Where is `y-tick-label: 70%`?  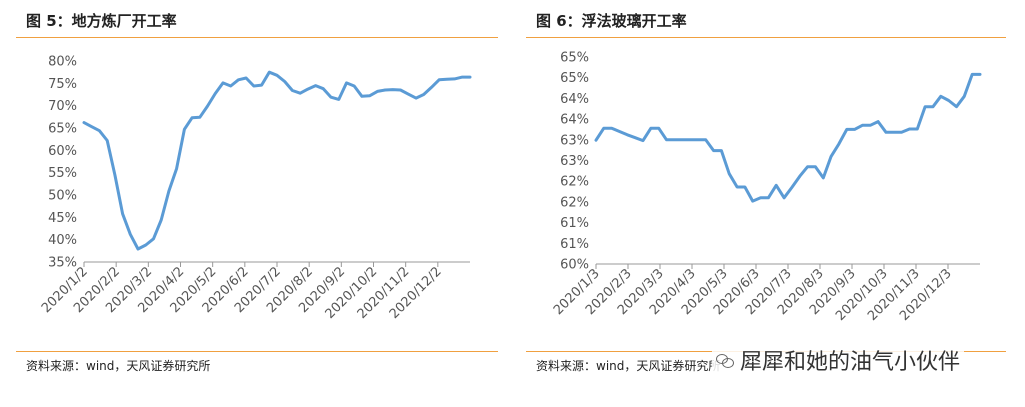
y-tick-label: 70% is located at coordinates (62, 106).